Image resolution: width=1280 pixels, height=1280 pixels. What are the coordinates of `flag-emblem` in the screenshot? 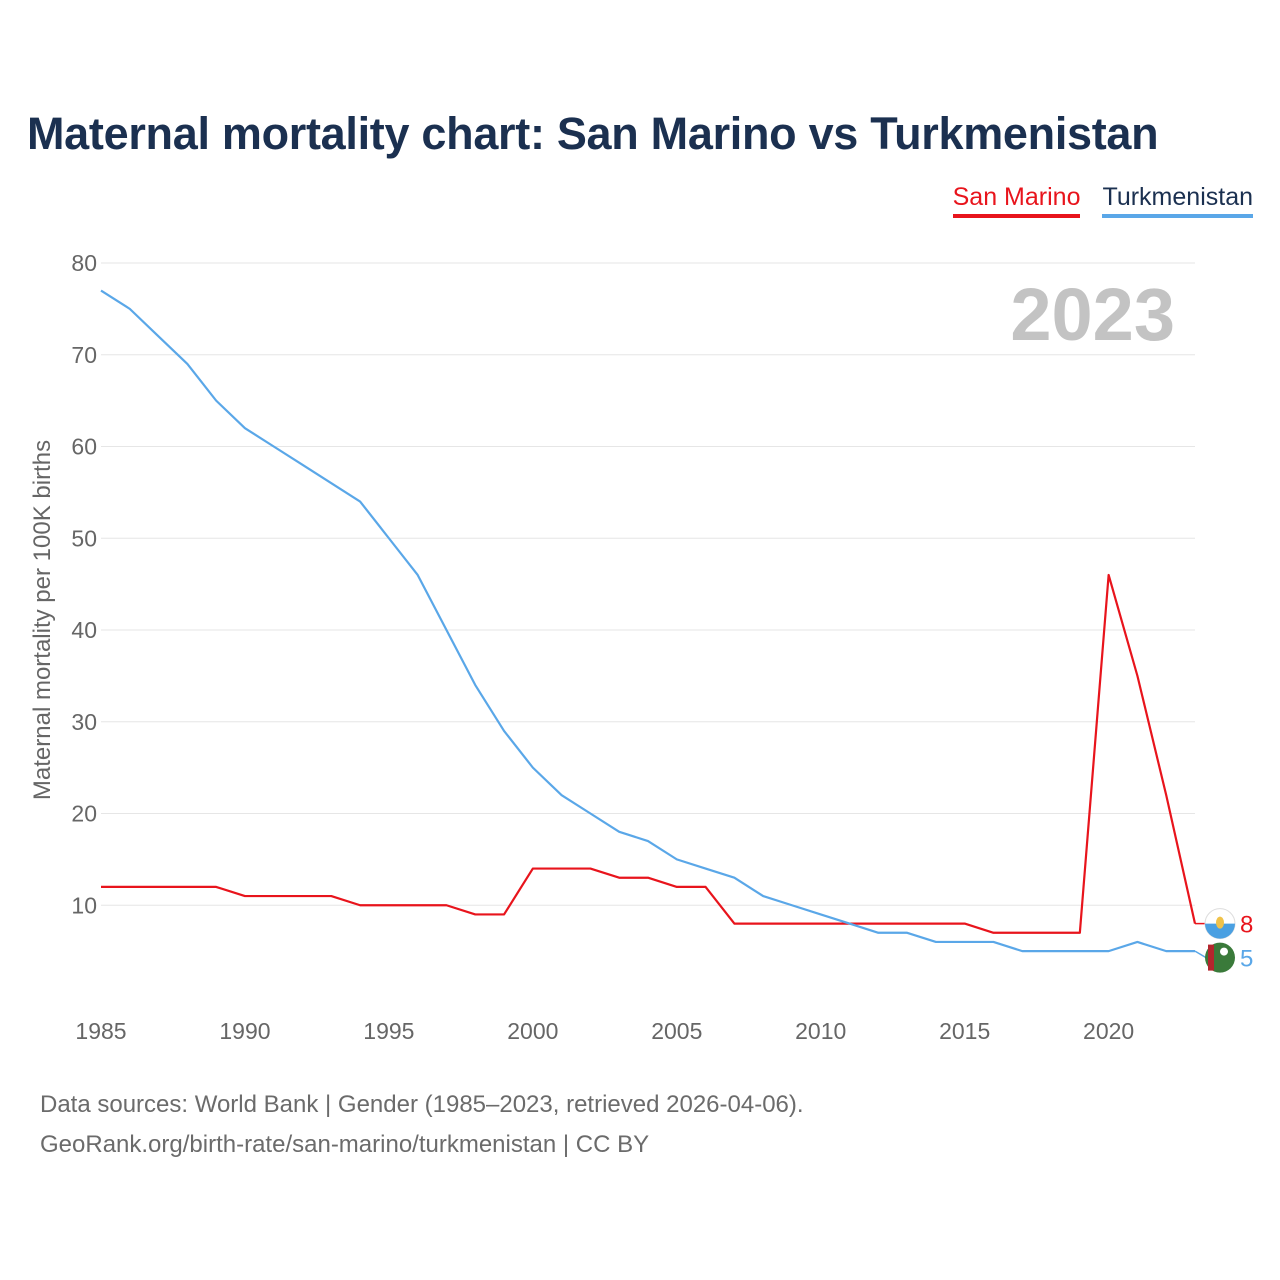 It's located at (1220, 922).